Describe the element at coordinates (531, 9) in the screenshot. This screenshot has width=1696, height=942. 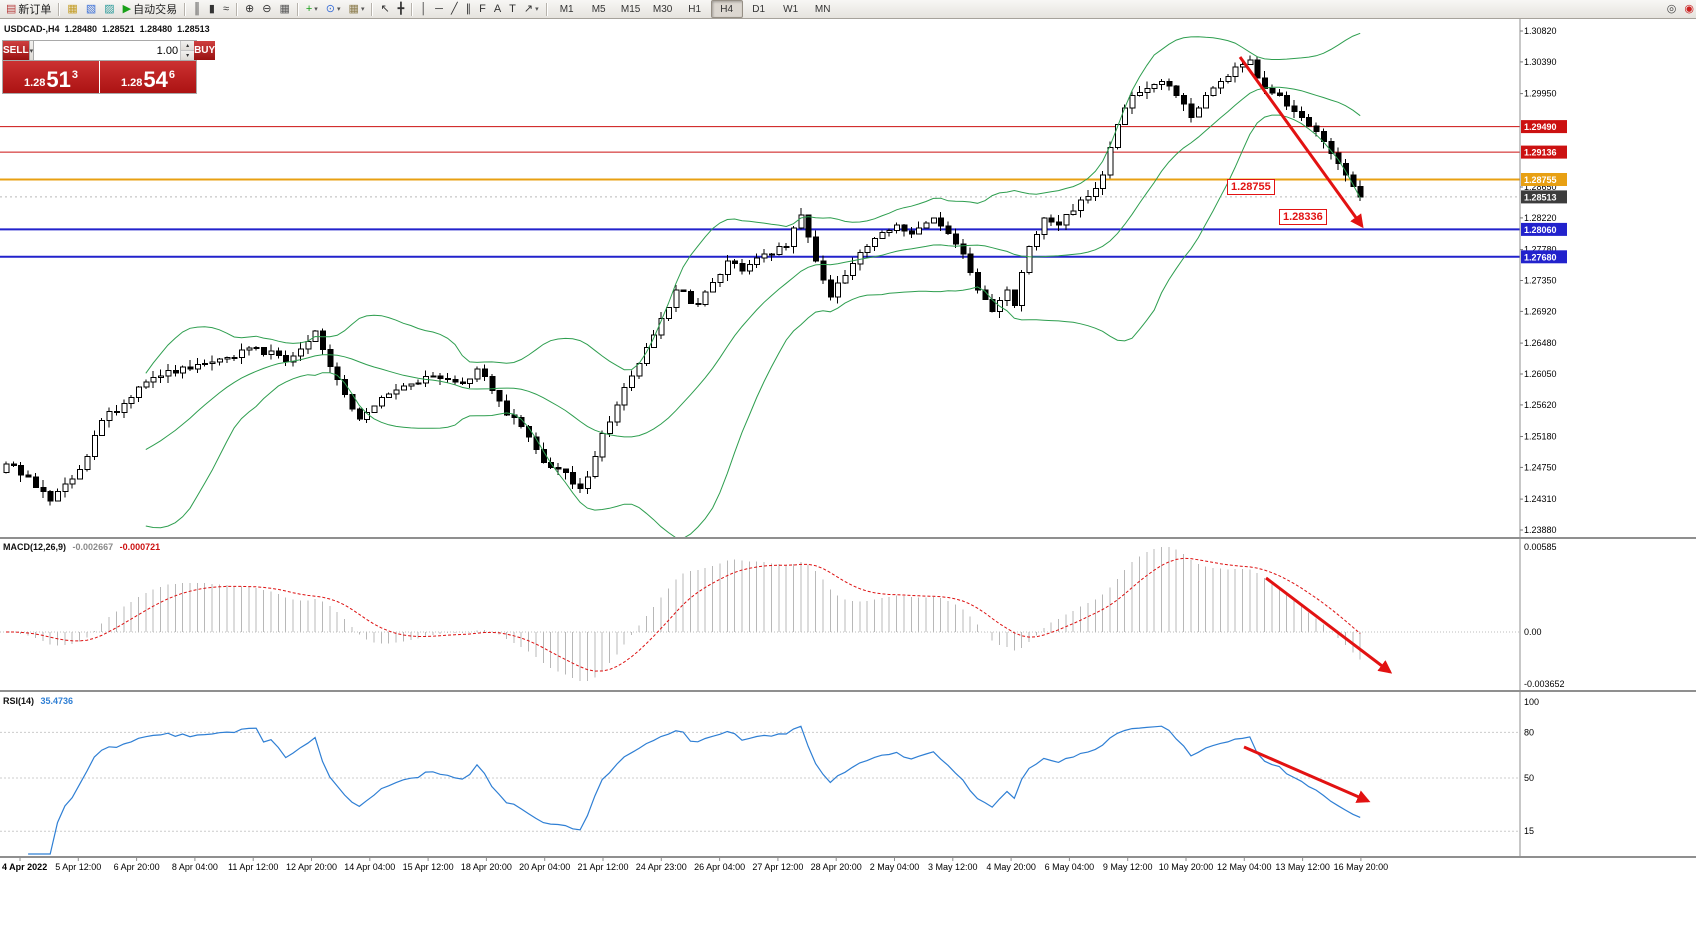
I see `arrows-button: ↗ ▾` at that location.